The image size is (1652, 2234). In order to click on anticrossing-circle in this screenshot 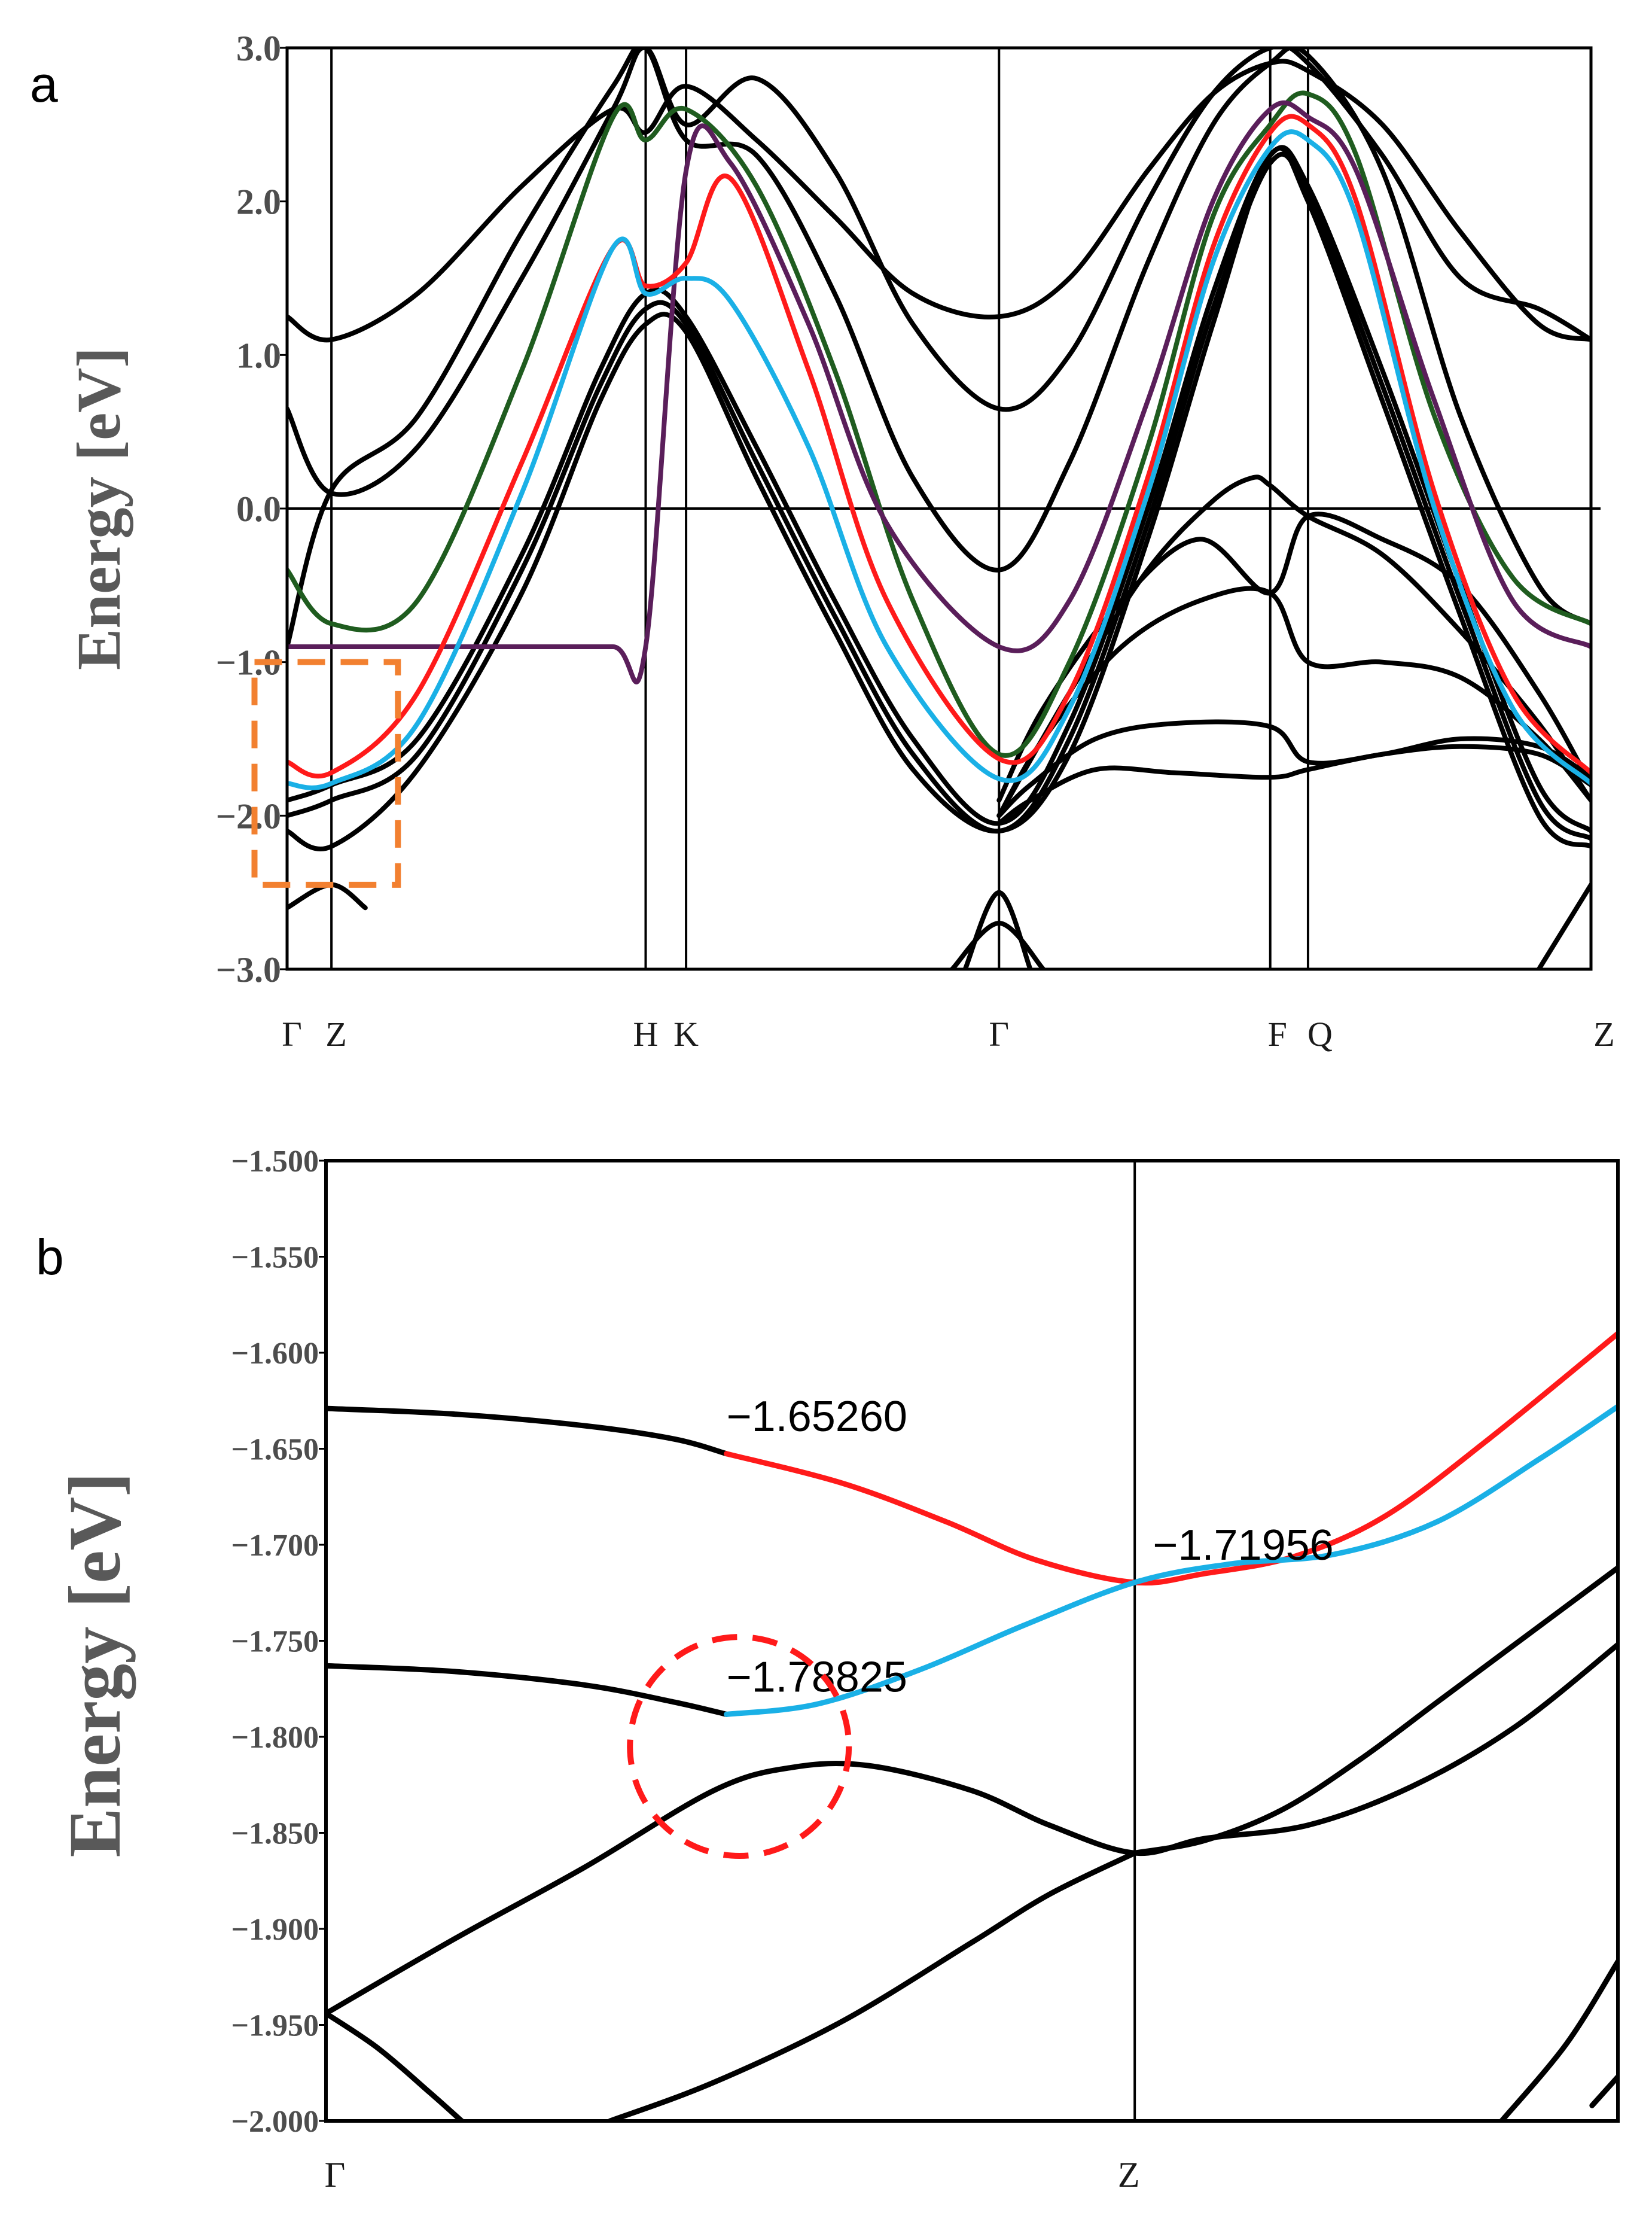, I will do `click(739, 1746)`.